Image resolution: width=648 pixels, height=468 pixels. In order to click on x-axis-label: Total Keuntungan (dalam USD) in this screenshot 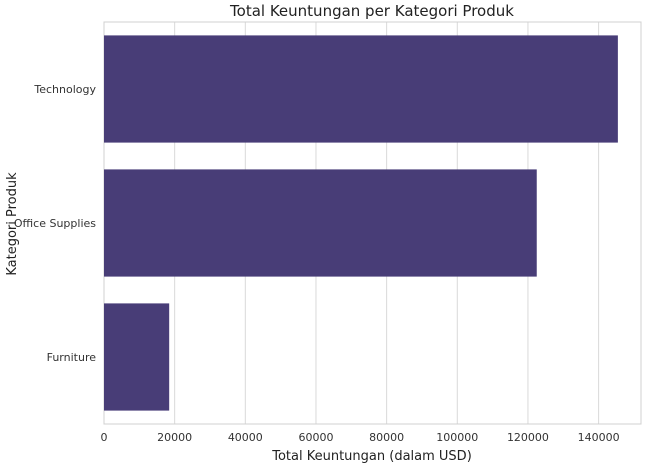, I will do `click(371, 456)`.